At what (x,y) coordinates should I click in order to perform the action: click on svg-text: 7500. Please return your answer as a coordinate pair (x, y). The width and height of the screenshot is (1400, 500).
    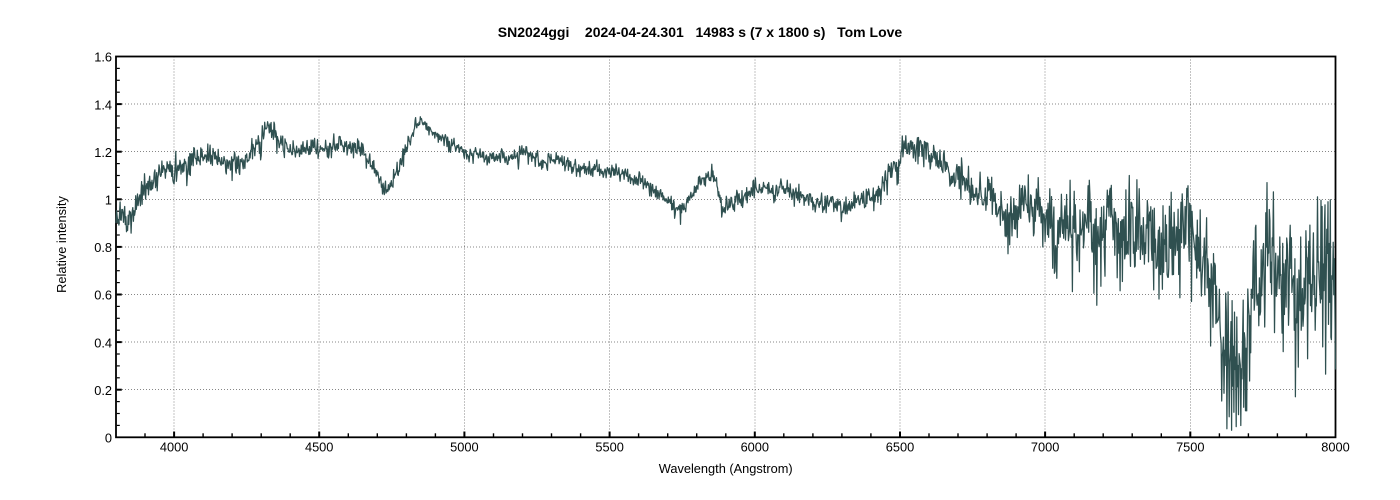
    Looking at the image, I should click on (1190, 447).